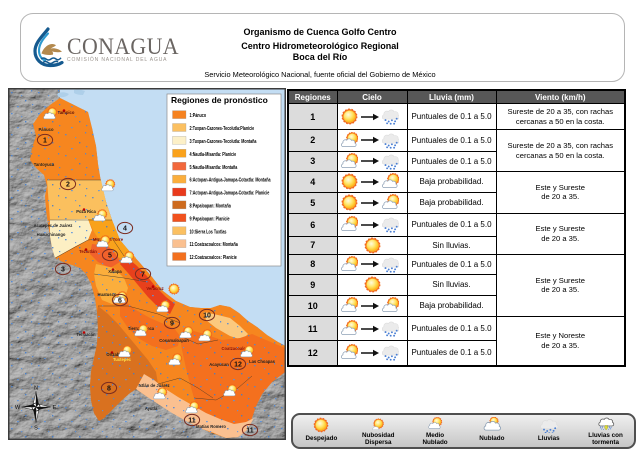 The width and height of the screenshot is (640, 452). I want to click on svg-text: Coatzacoalcos, so click(236, 348).